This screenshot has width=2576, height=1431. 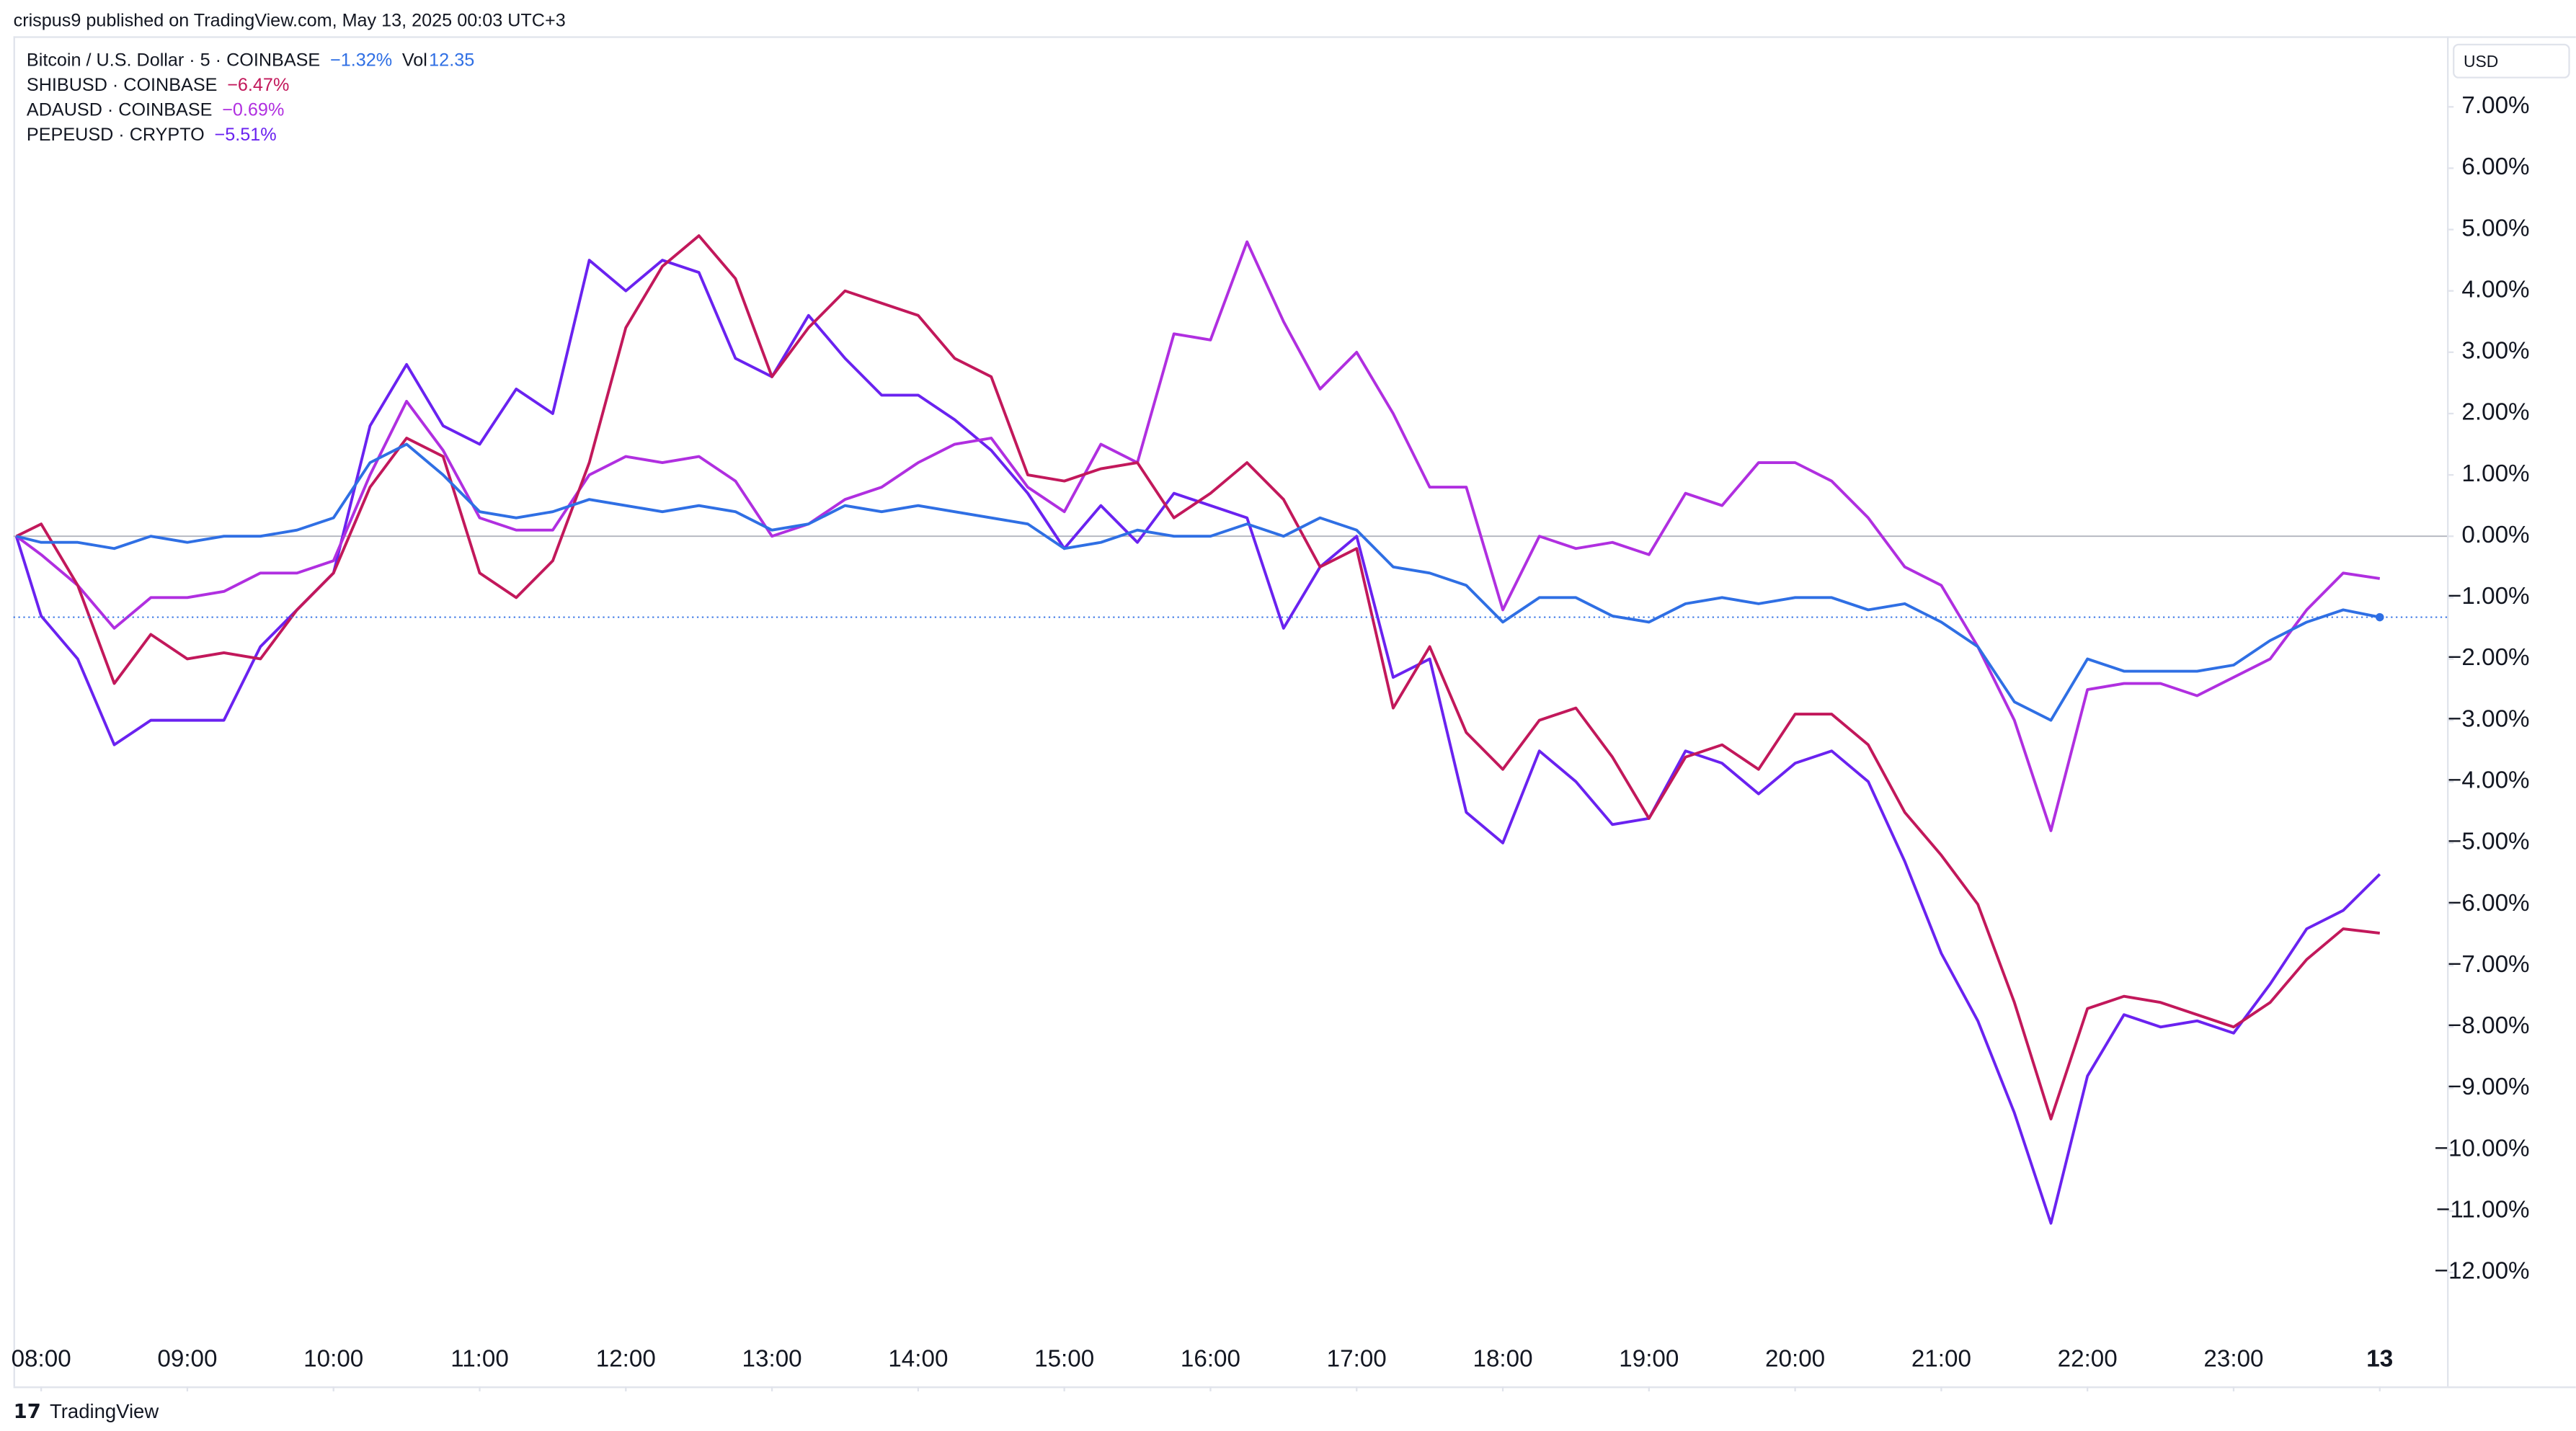 I want to click on x-tick-label: 23:00, so click(x=2233, y=1359).